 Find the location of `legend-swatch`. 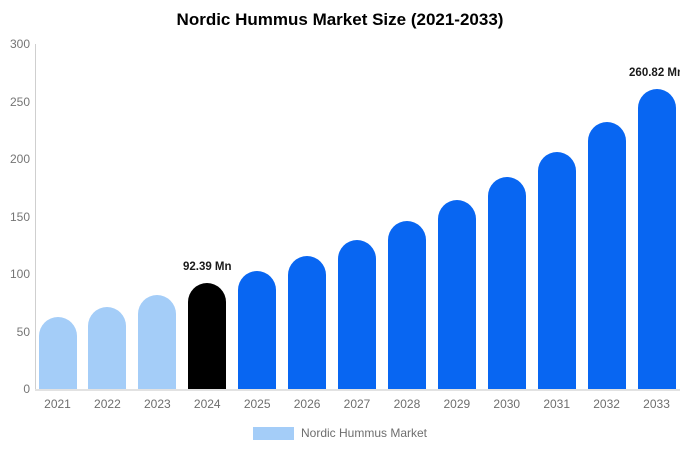

legend-swatch is located at coordinates (273, 433).